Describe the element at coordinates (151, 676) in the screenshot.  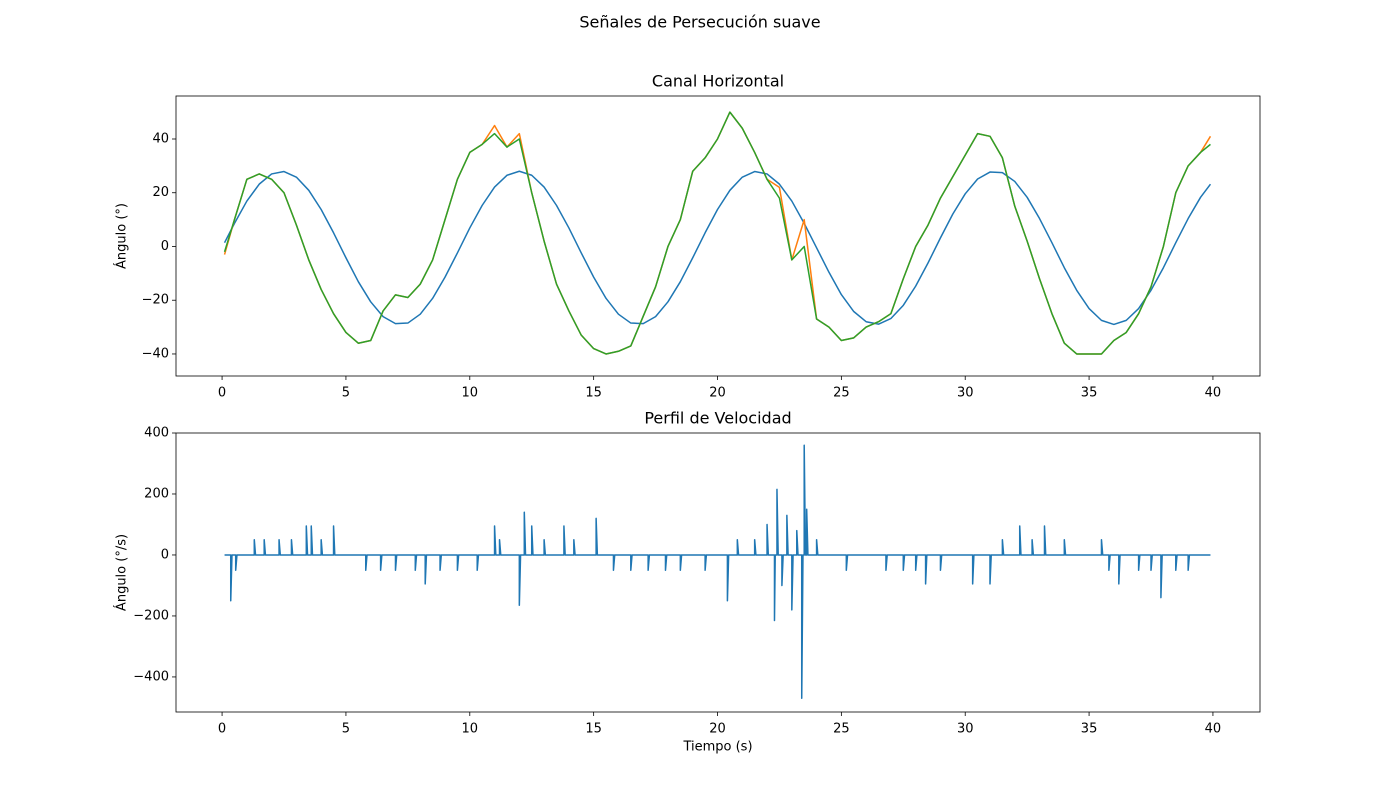
I see `y-tick-label: −400` at that location.